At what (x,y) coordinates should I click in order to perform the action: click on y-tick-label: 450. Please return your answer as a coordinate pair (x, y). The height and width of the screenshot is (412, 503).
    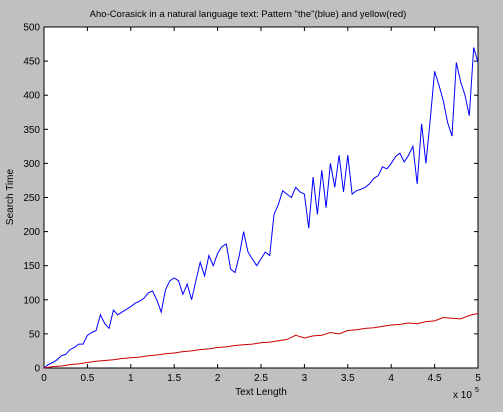
    Looking at the image, I should click on (31, 62).